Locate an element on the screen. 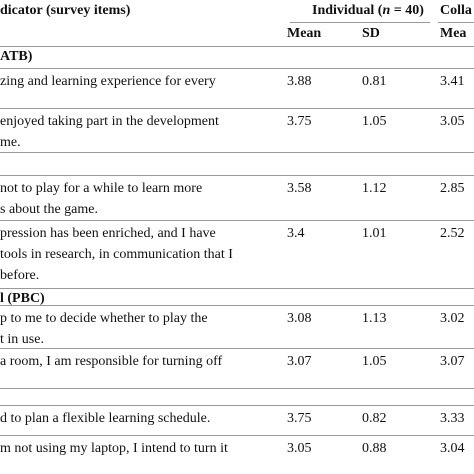 The image size is (474, 474). mean-cell: 3.07 is located at coordinates (299, 361).